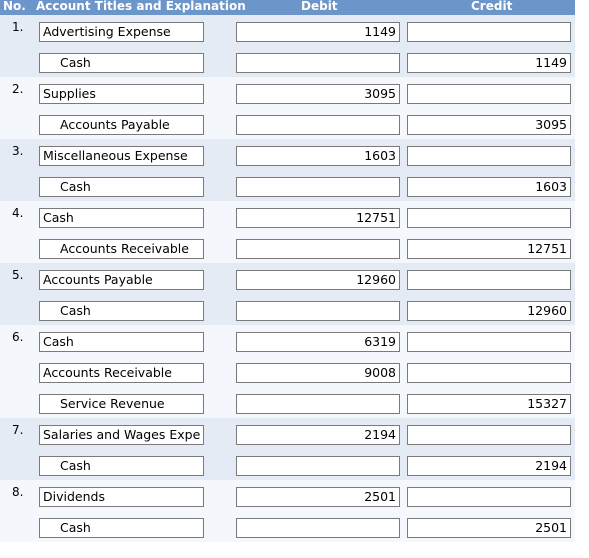 The image size is (589, 558). I want to click on credit-field: 12960, so click(489, 311).